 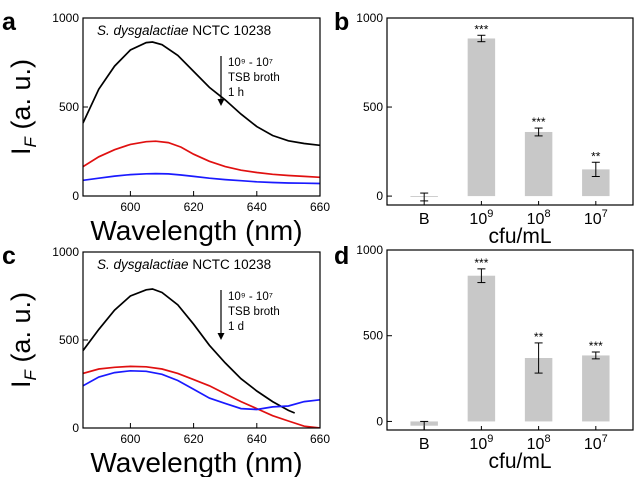 I want to click on condition-text-3: 1 h, so click(x=236, y=93).